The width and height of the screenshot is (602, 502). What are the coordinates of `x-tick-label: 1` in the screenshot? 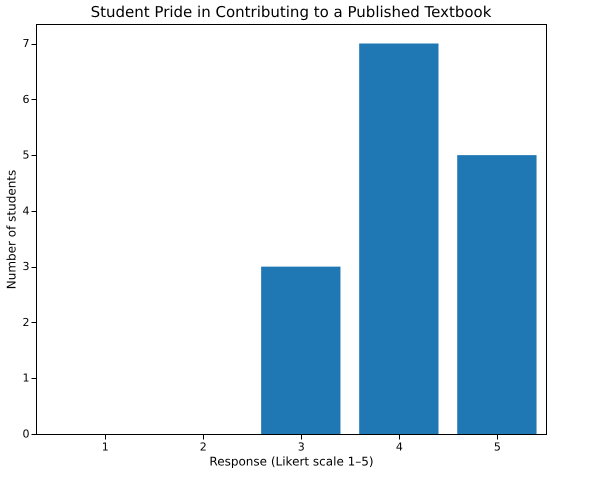 It's located at (105, 447).